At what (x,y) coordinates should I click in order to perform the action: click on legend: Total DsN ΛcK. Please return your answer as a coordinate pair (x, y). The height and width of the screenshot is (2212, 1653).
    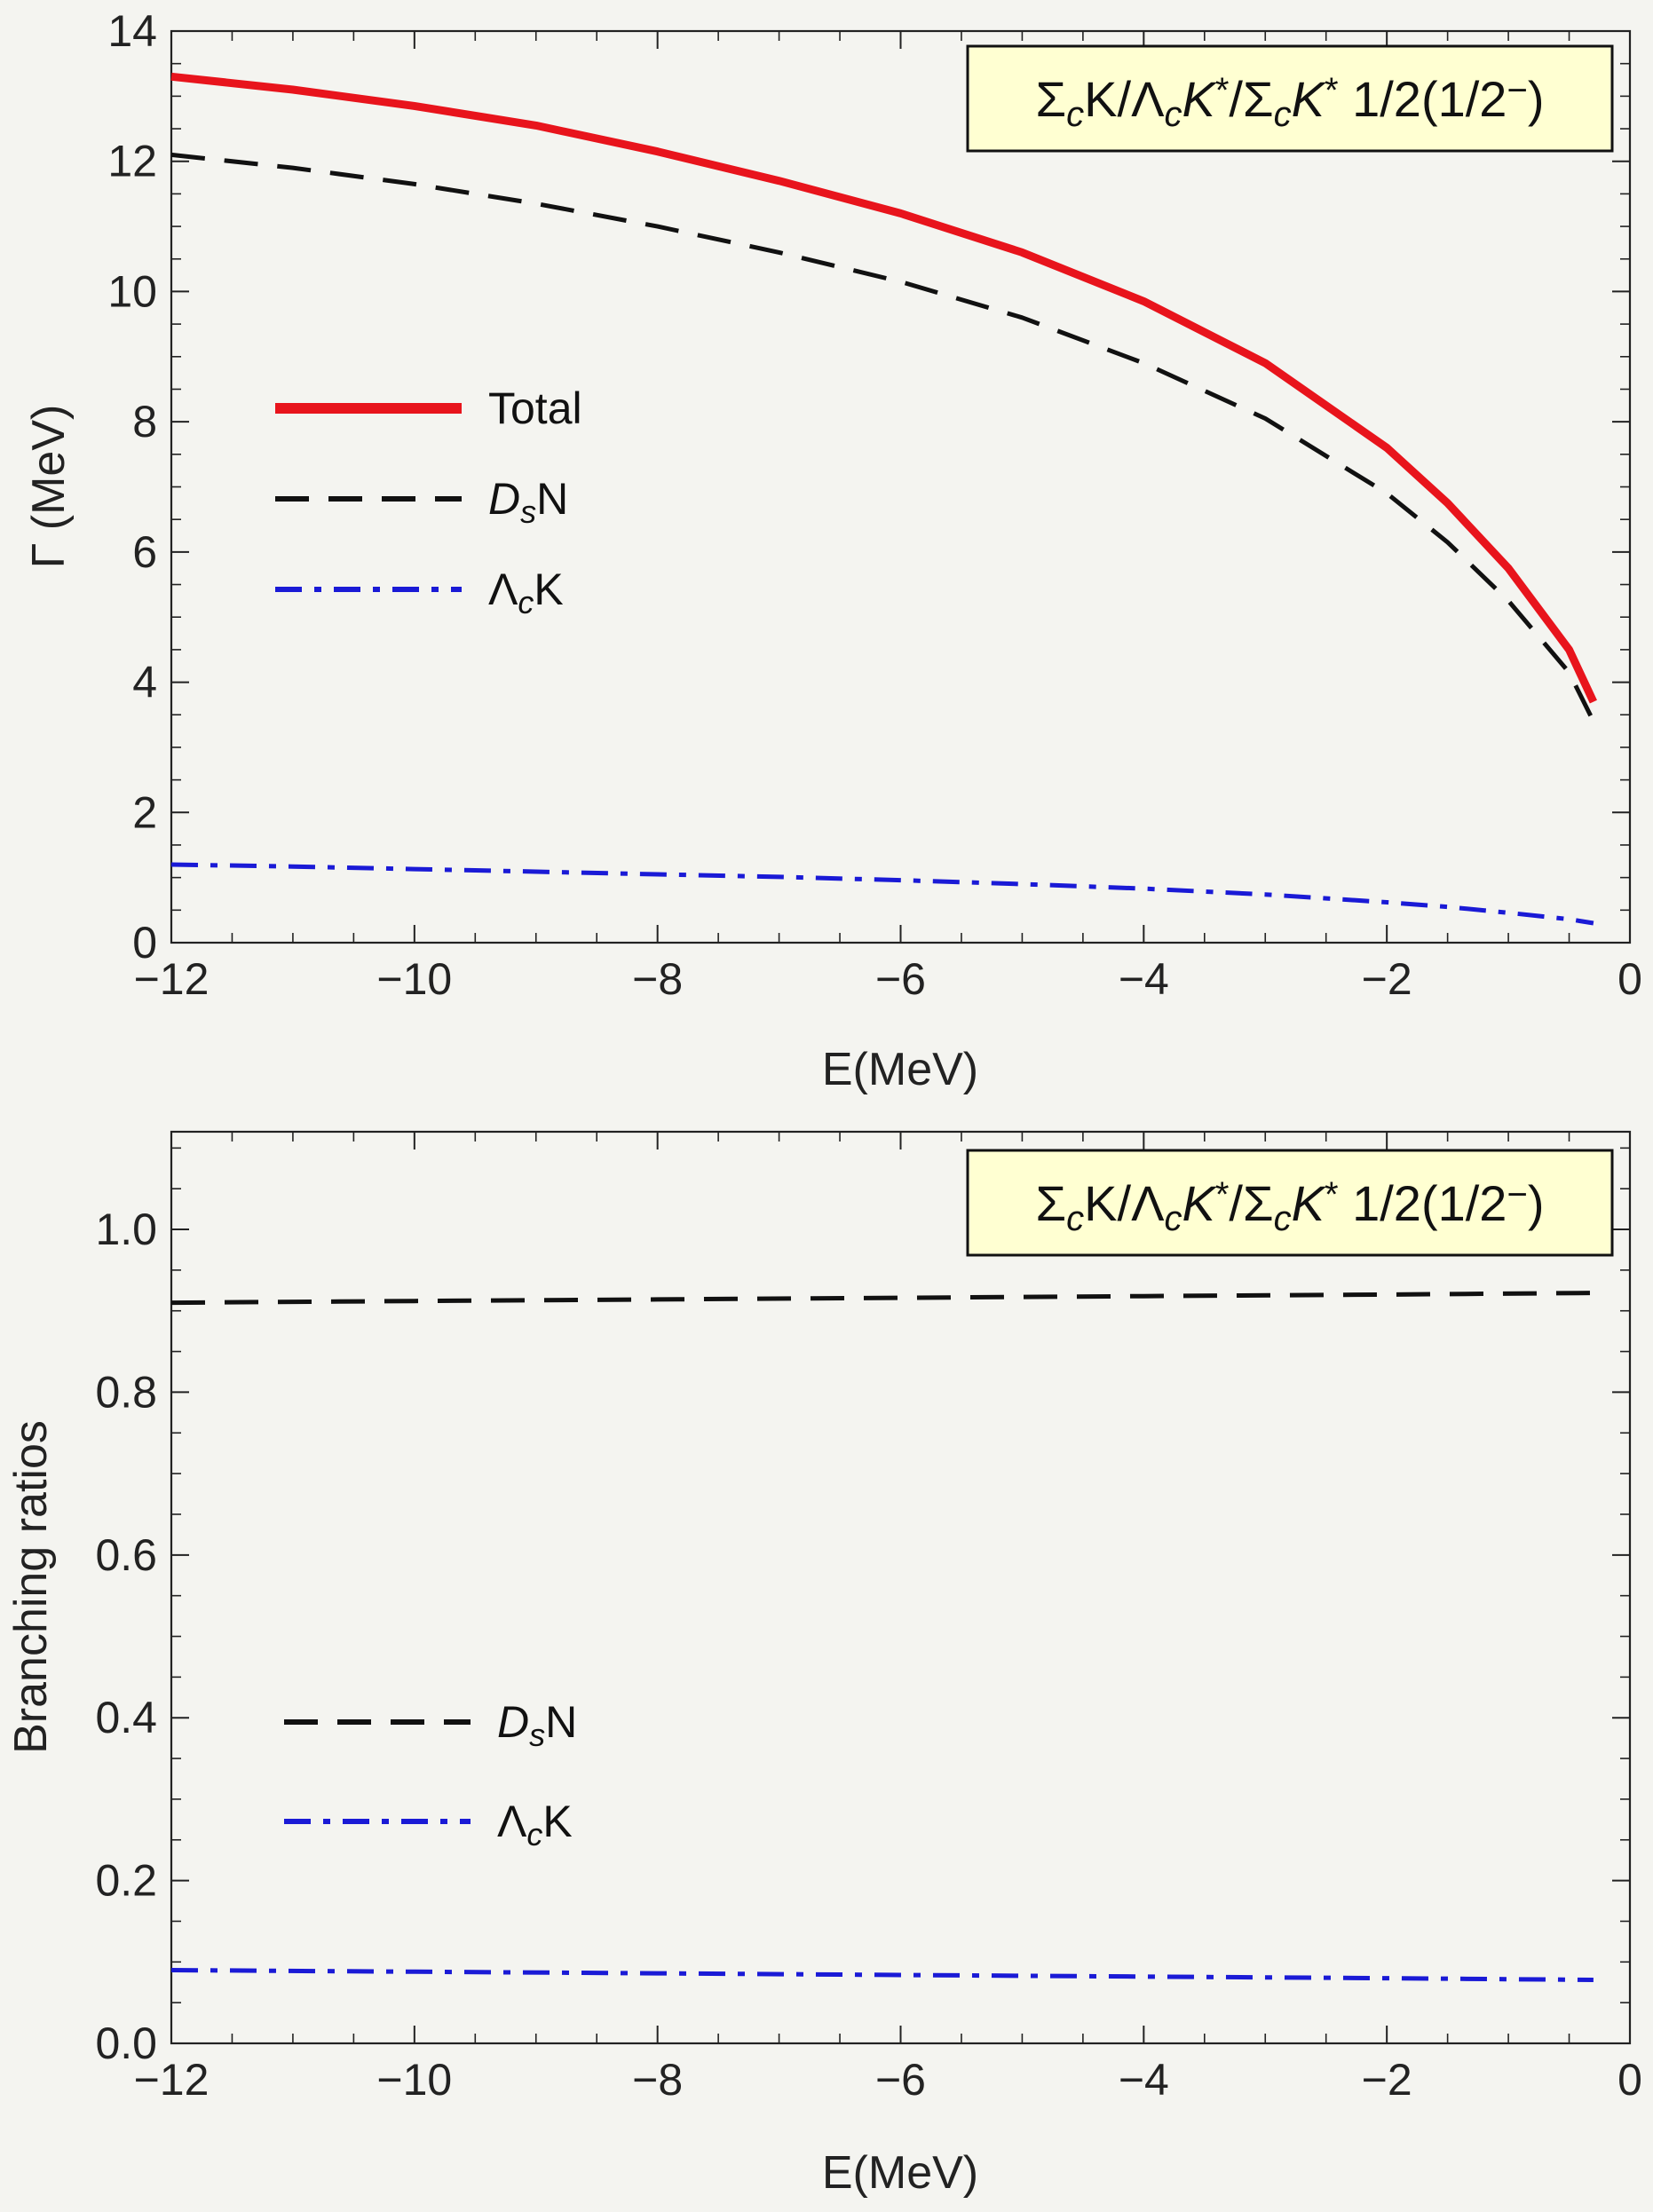
    Looking at the image, I should click on (428, 501).